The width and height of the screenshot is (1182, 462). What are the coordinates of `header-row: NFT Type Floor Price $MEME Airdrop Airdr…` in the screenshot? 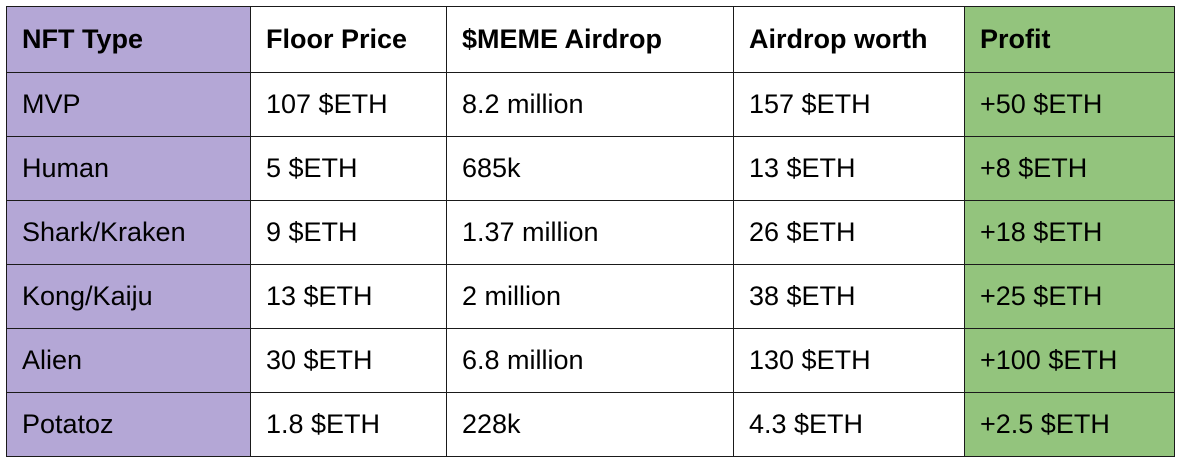 It's located at (590, 39).